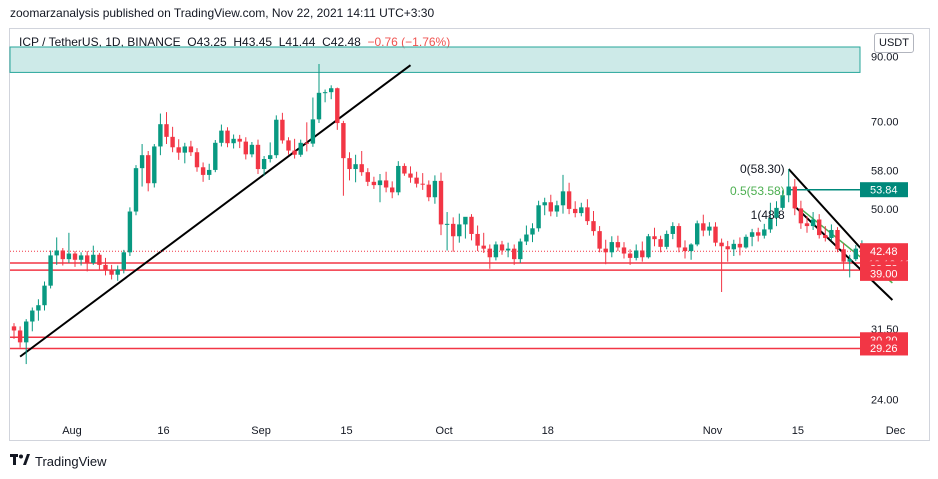  I want to click on price-label-text: 53.84, so click(884, 191).